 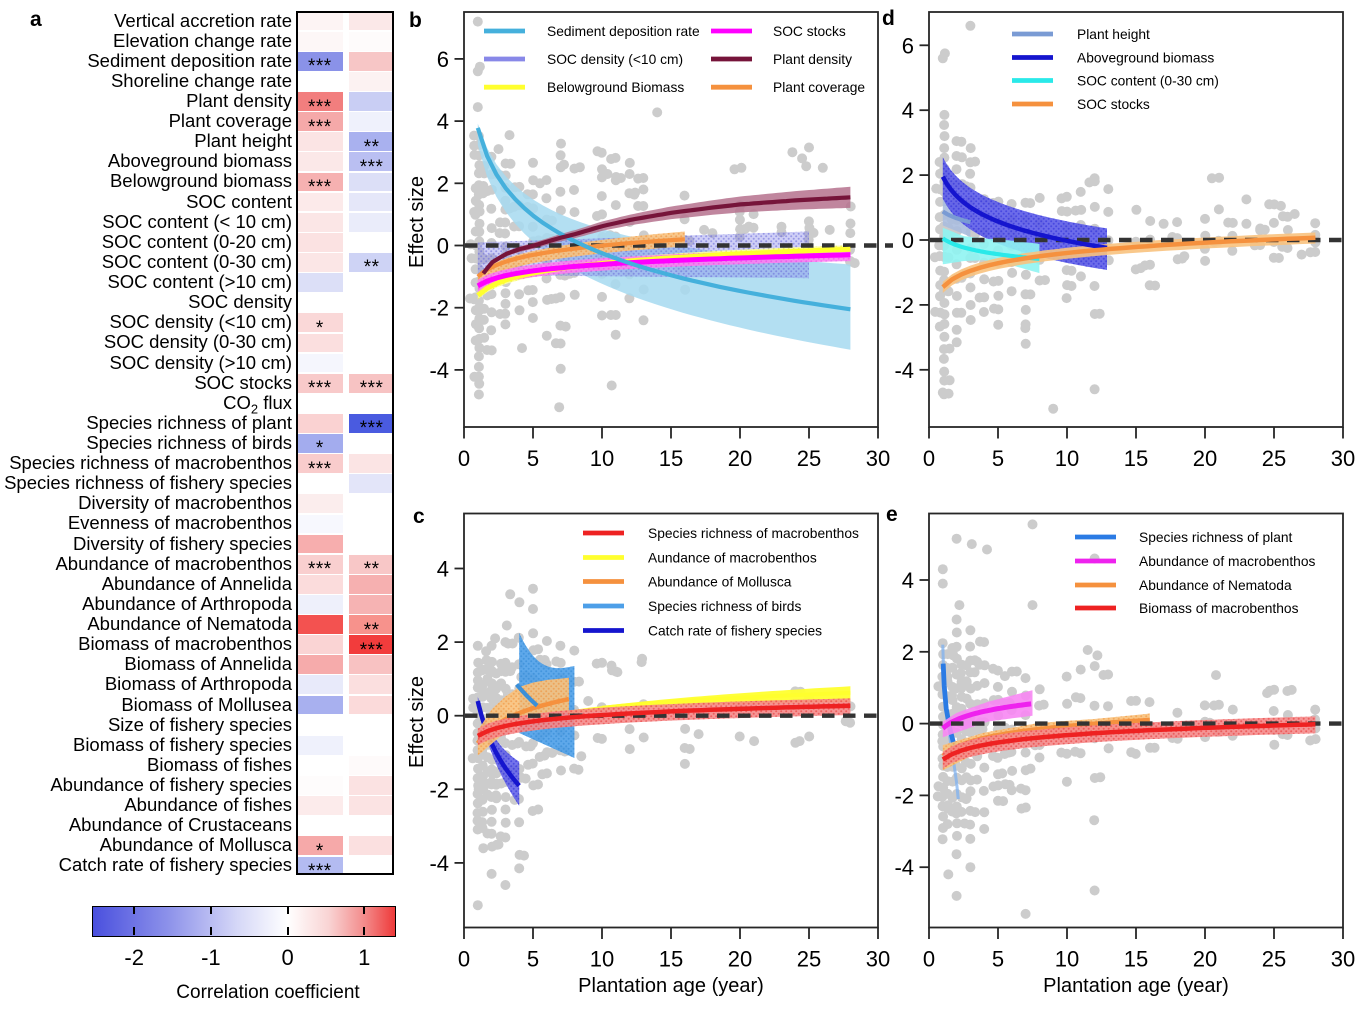 I want to click on svg-text: Species richness of plant, so click(x=1216, y=537).